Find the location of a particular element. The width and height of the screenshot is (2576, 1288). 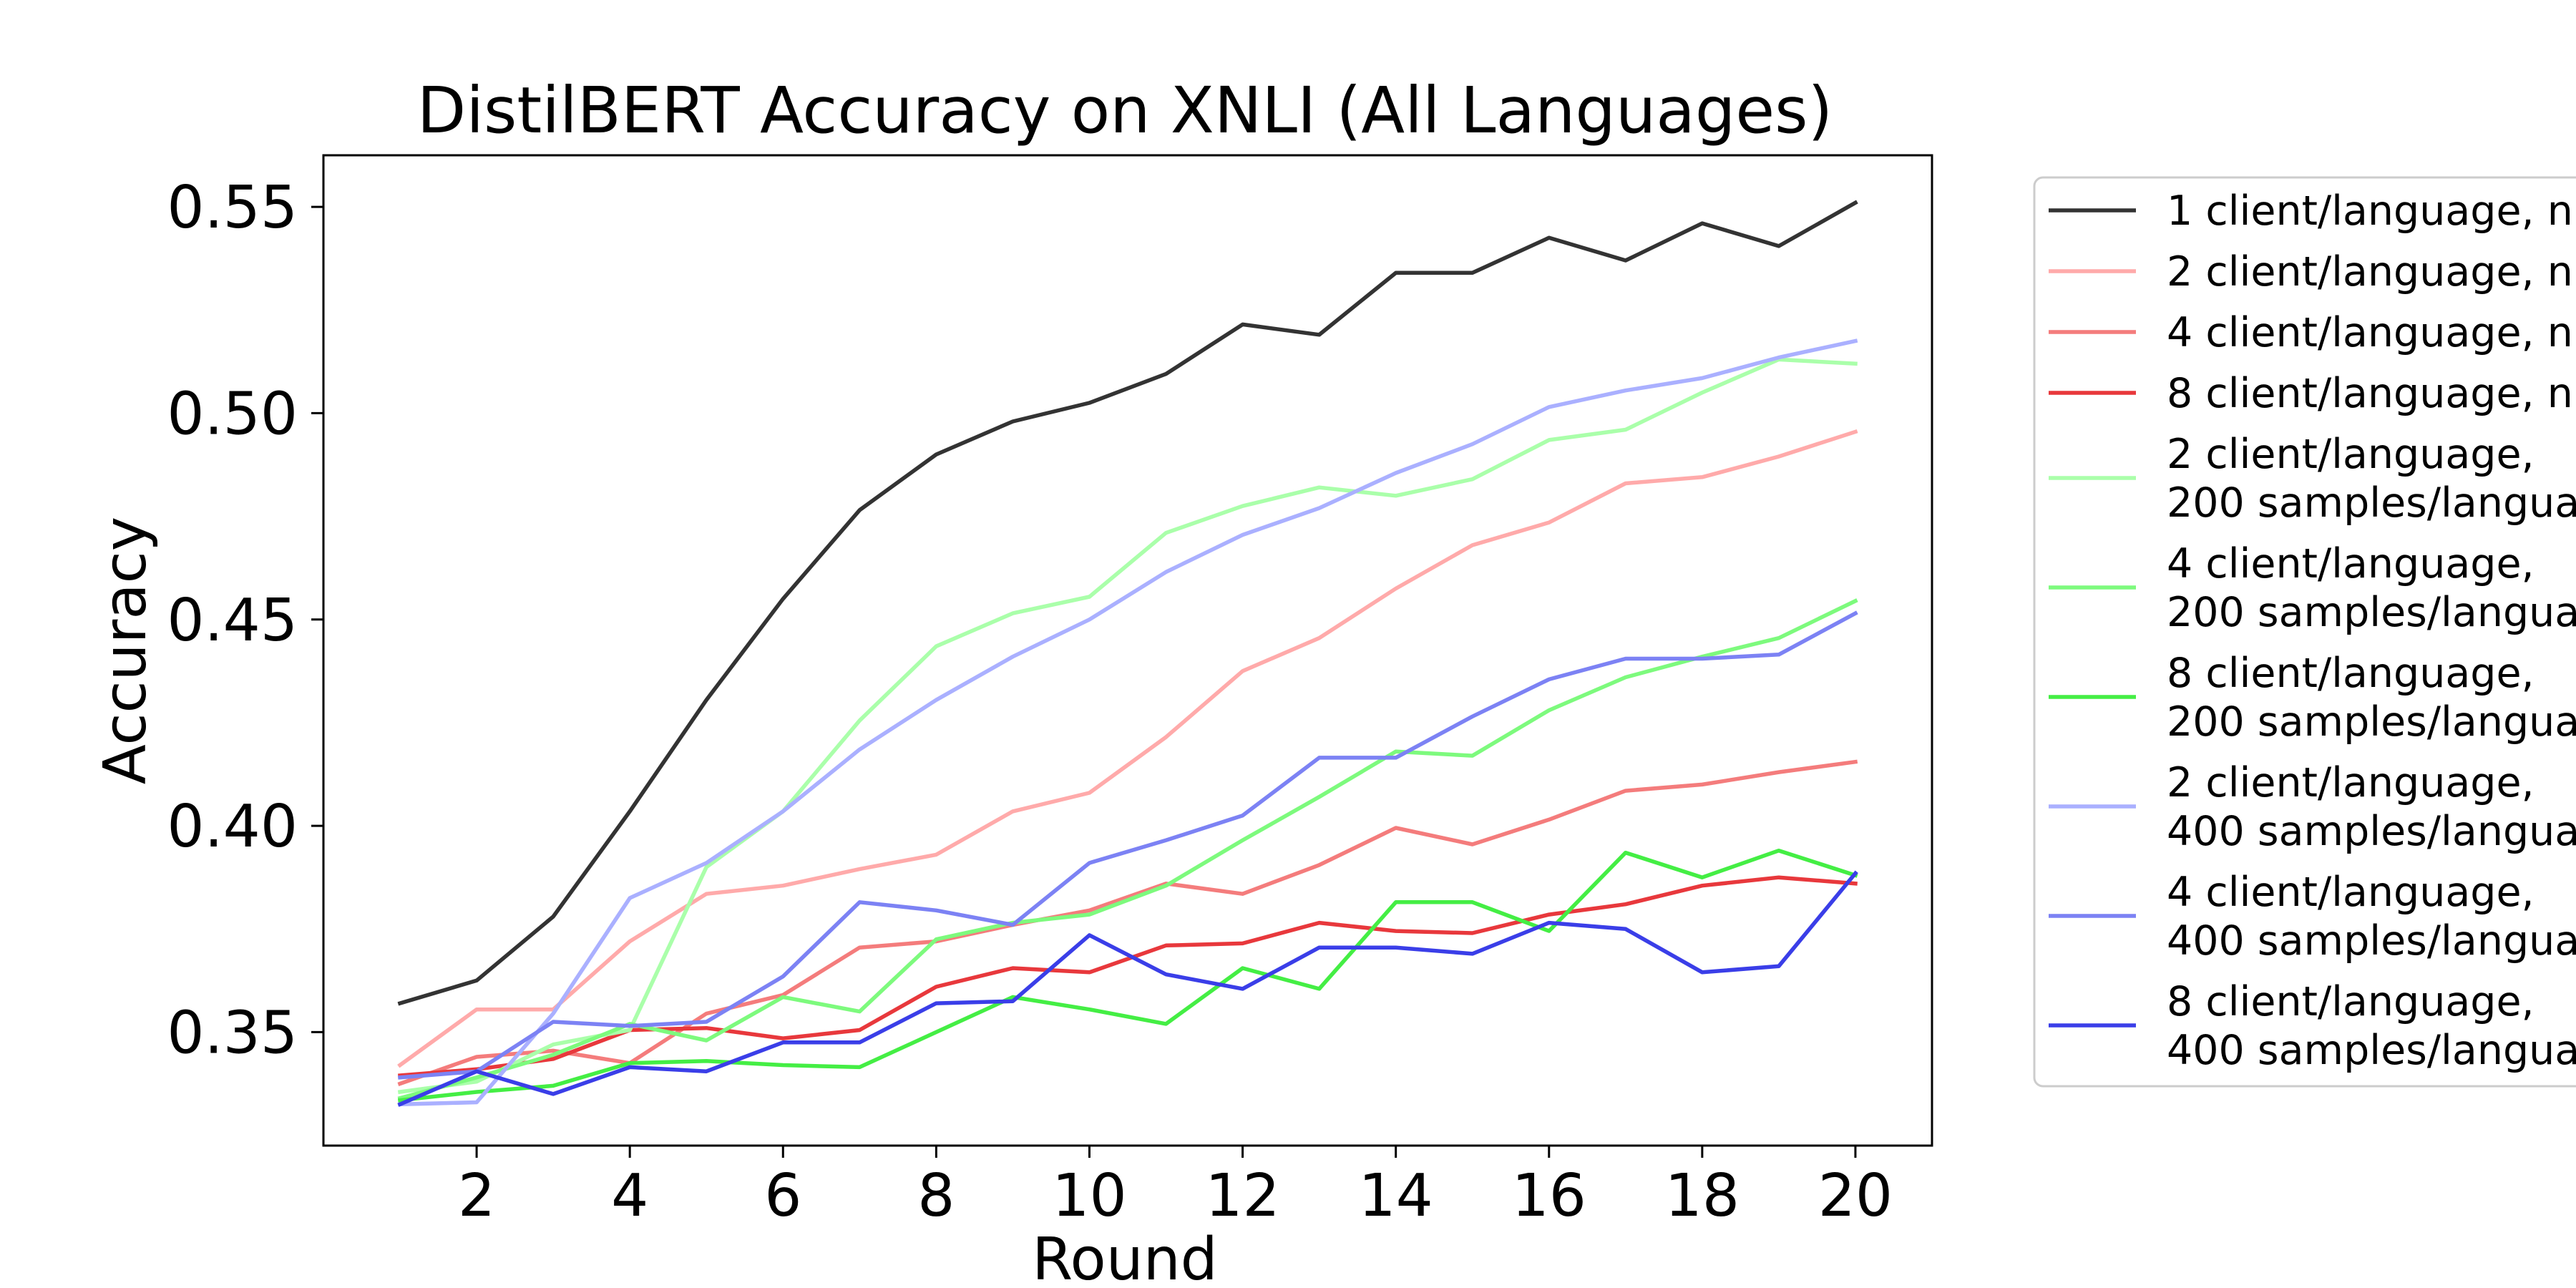

x-axis-label: Round is located at coordinates (1124, 1257).